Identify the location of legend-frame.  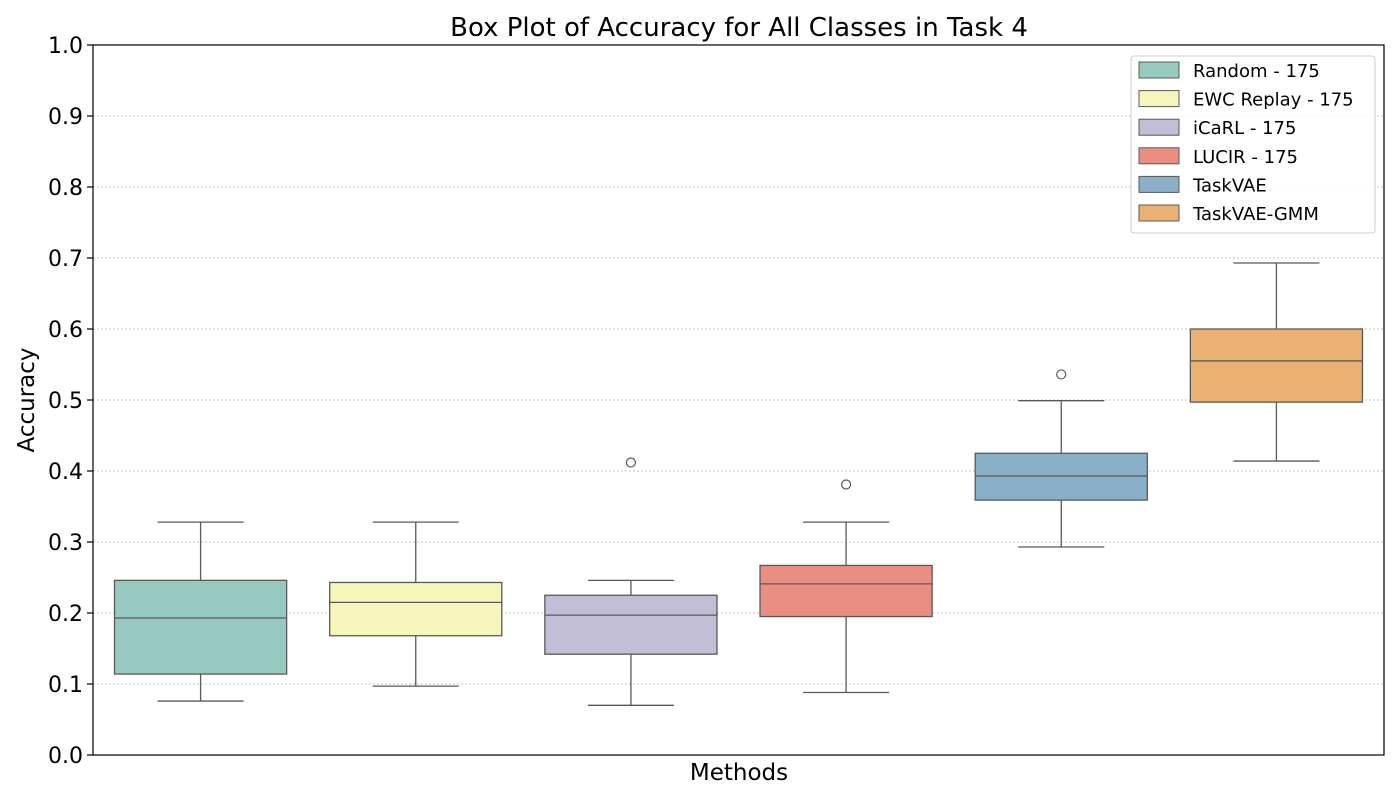
(1253, 144).